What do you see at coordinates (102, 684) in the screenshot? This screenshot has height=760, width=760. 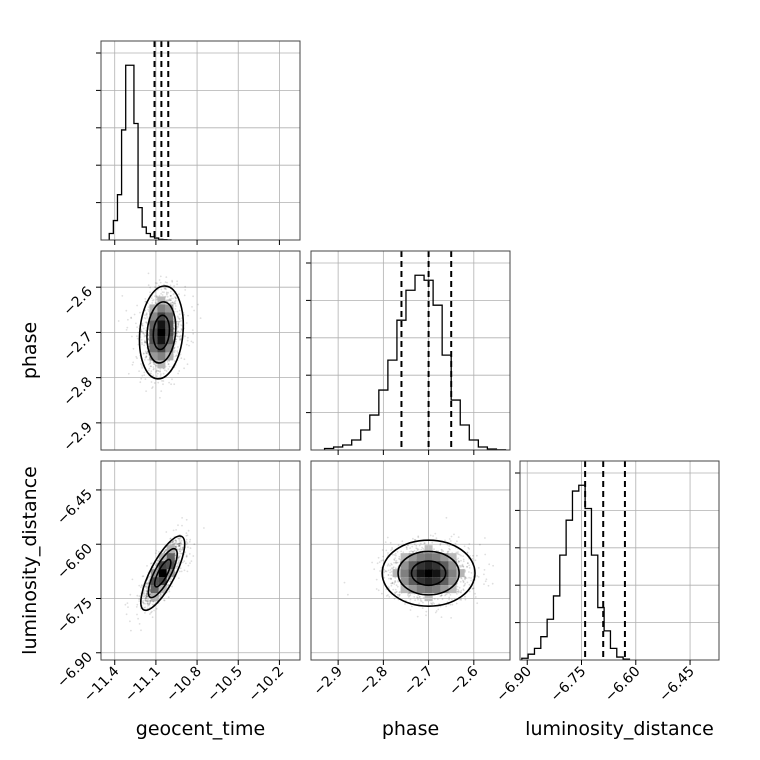 I see `x-tick-label: −11.4` at bounding box center [102, 684].